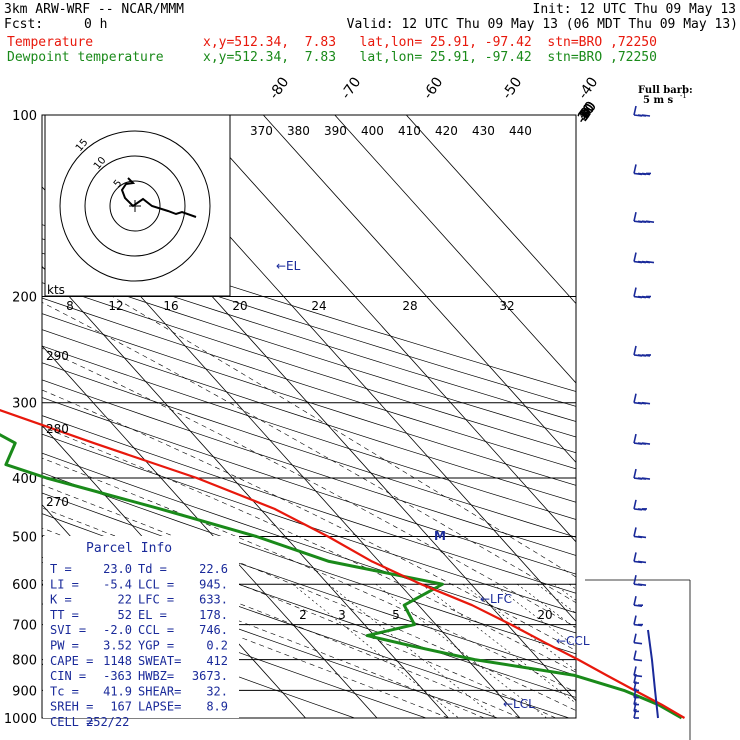 The width and height of the screenshot is (740, 740). What do you see at coordinates (342, 615) in the screenshot?
I see `mixing-ratio-label: 3` at bounding box center [342, 615].